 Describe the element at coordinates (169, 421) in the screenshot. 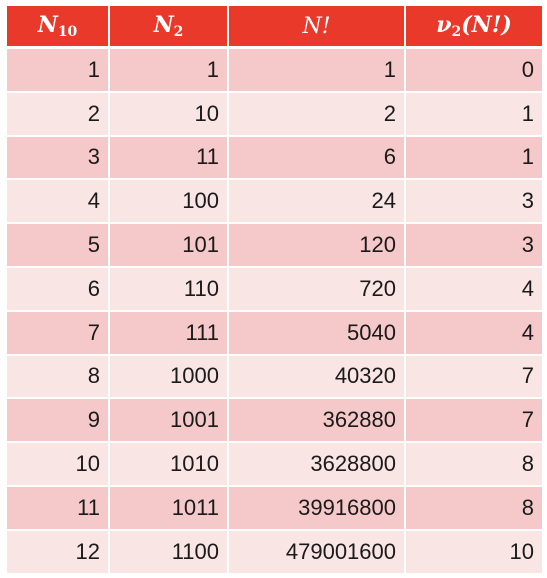

I see `cell-binary: 1001` at that location.